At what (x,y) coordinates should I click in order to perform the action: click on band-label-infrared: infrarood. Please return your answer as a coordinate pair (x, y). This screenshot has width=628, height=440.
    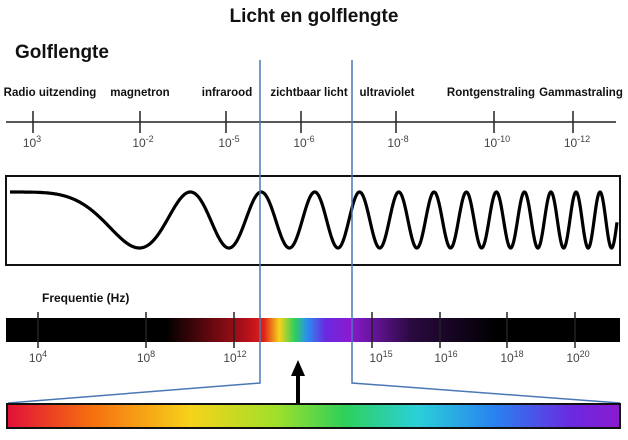
    Looking at the image, I should click on (227, 93).